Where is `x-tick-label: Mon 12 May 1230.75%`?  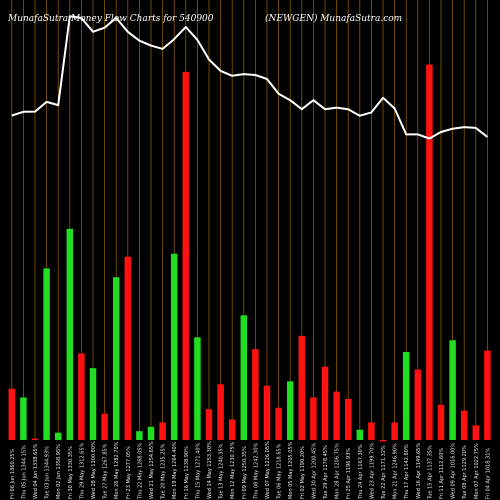 x-tick-label: Mon 12 May 1230.75% is located at coordinates (233, 470).